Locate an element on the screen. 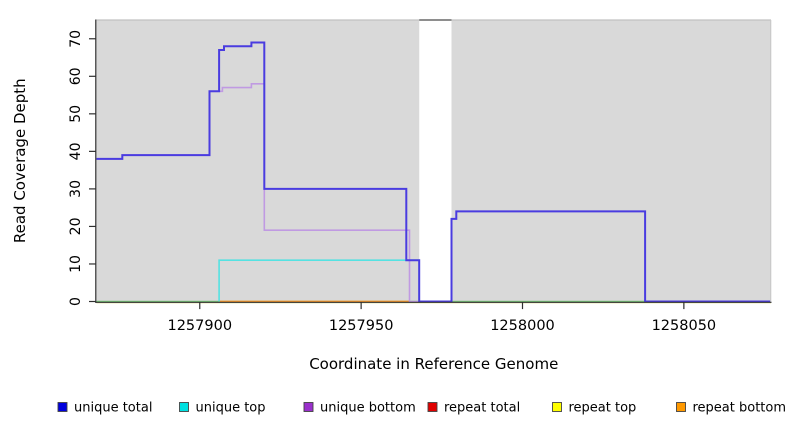  legend-label-6: repeat bottom is located at coordinates (740, 408).